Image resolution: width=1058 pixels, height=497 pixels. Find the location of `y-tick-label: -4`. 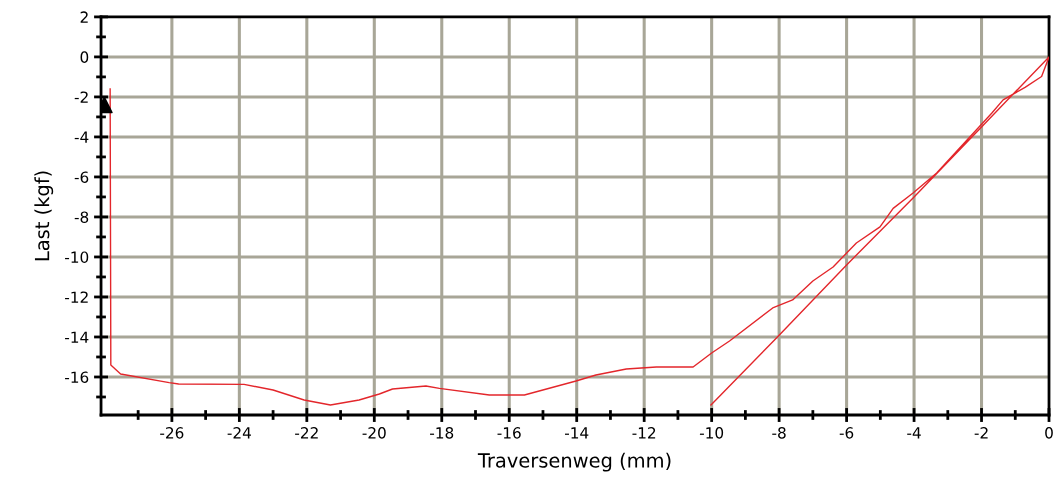

y-tick-label: -4 is located at coordinates (81, 137).